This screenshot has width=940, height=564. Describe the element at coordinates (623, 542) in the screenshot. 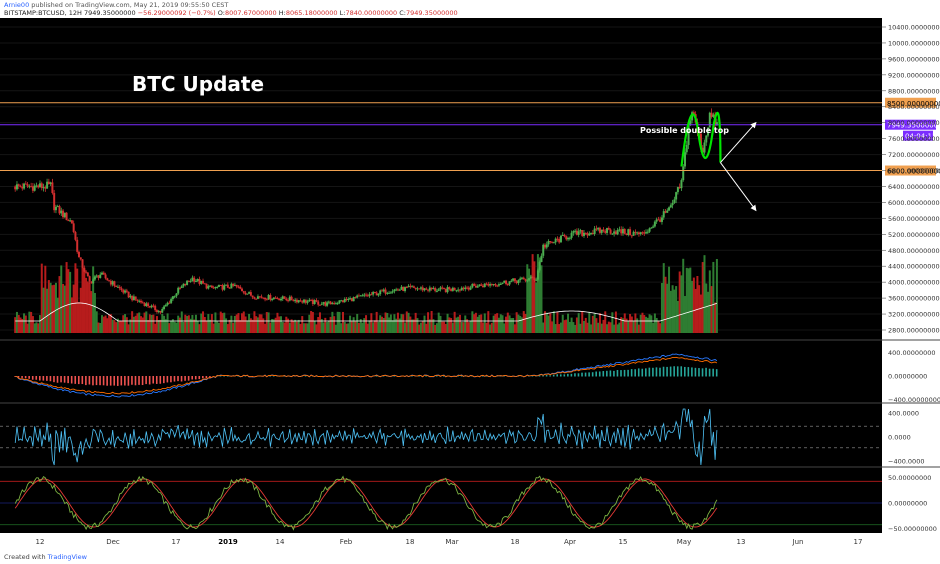

I see `time-tick-label: 15` at that location.